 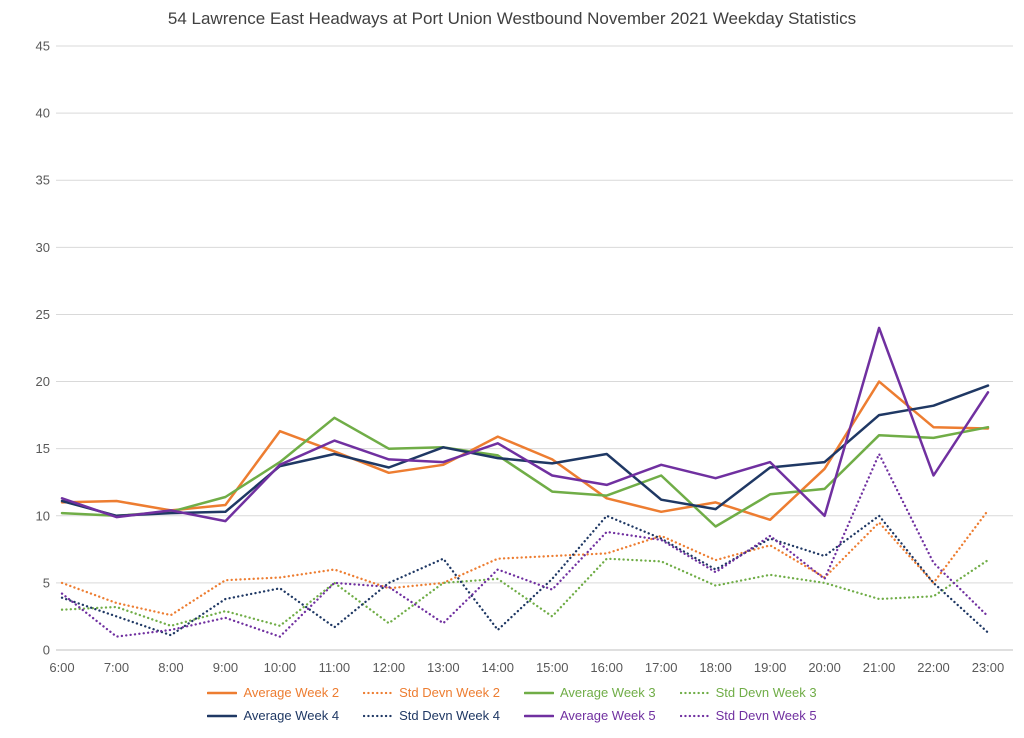 I want to click on x-axis-tick-label: 9:00, so click(x=225, y=667).